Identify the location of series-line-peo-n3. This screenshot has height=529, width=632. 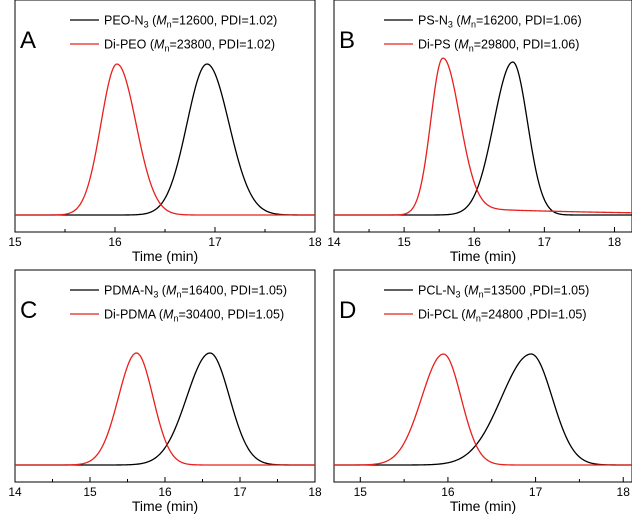
(165, 139).